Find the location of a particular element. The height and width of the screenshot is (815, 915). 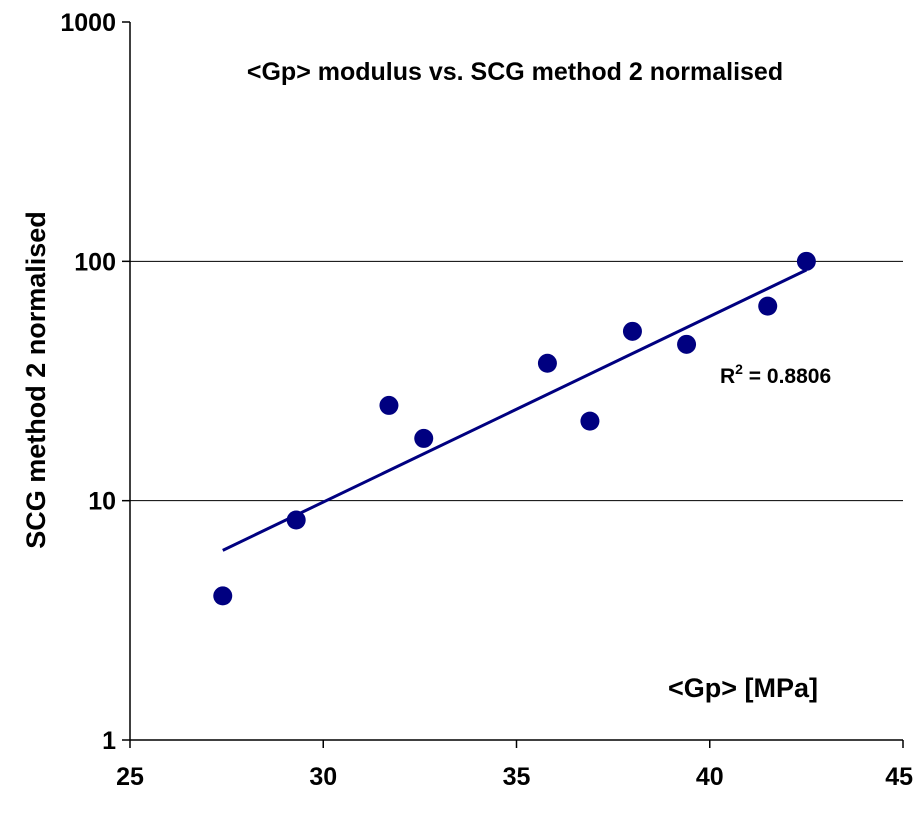

y-axis-title: SCG method 2 normalised is located at coordinates (36, 380).